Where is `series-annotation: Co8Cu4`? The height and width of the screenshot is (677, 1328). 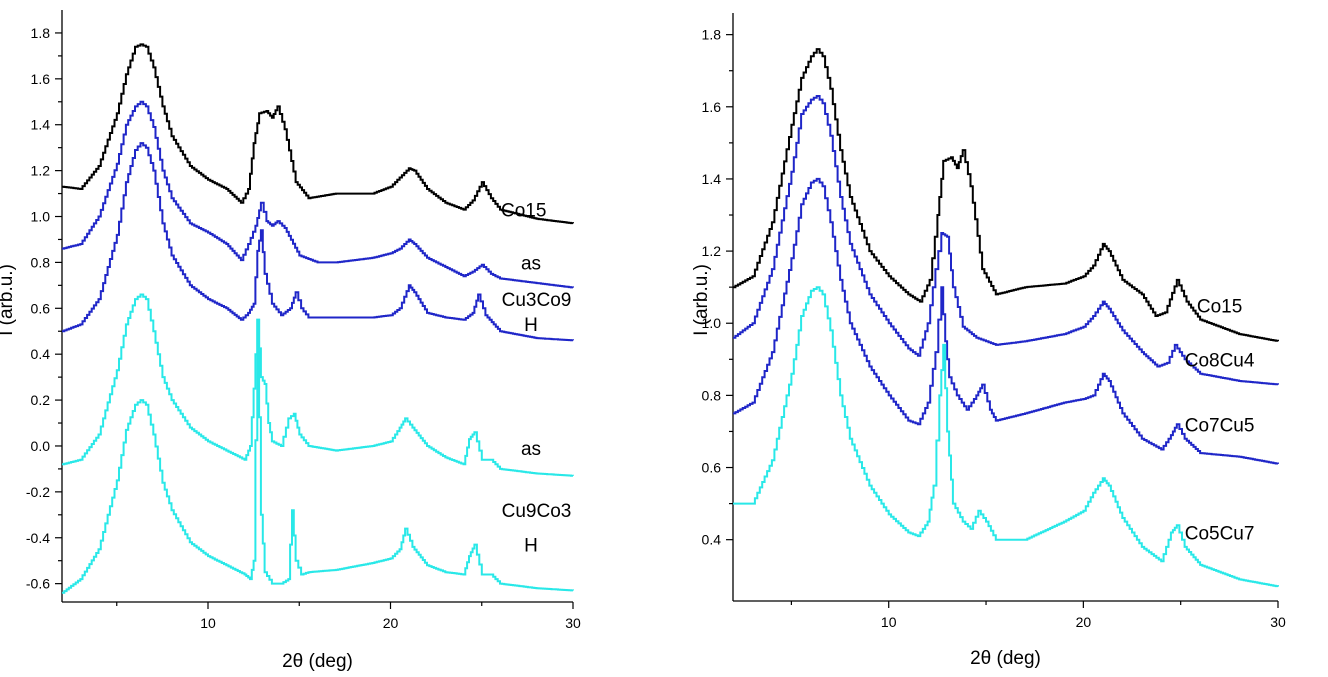
series-annotation: Co8Cu4 is located at coordinates (1220, 361).